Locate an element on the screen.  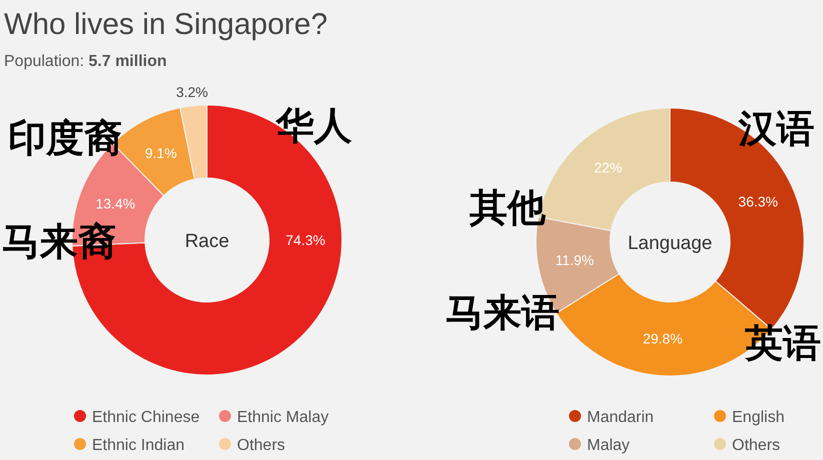
annotation: 英语 is located at coordinates (783, 344).